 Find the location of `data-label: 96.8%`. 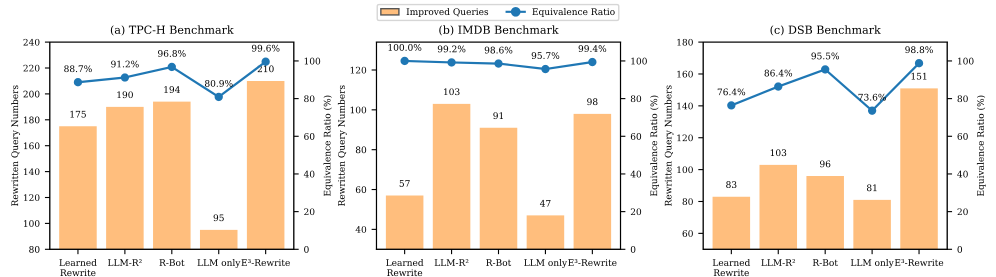

data-label: 96.8% is located at coordinates (172, 53).